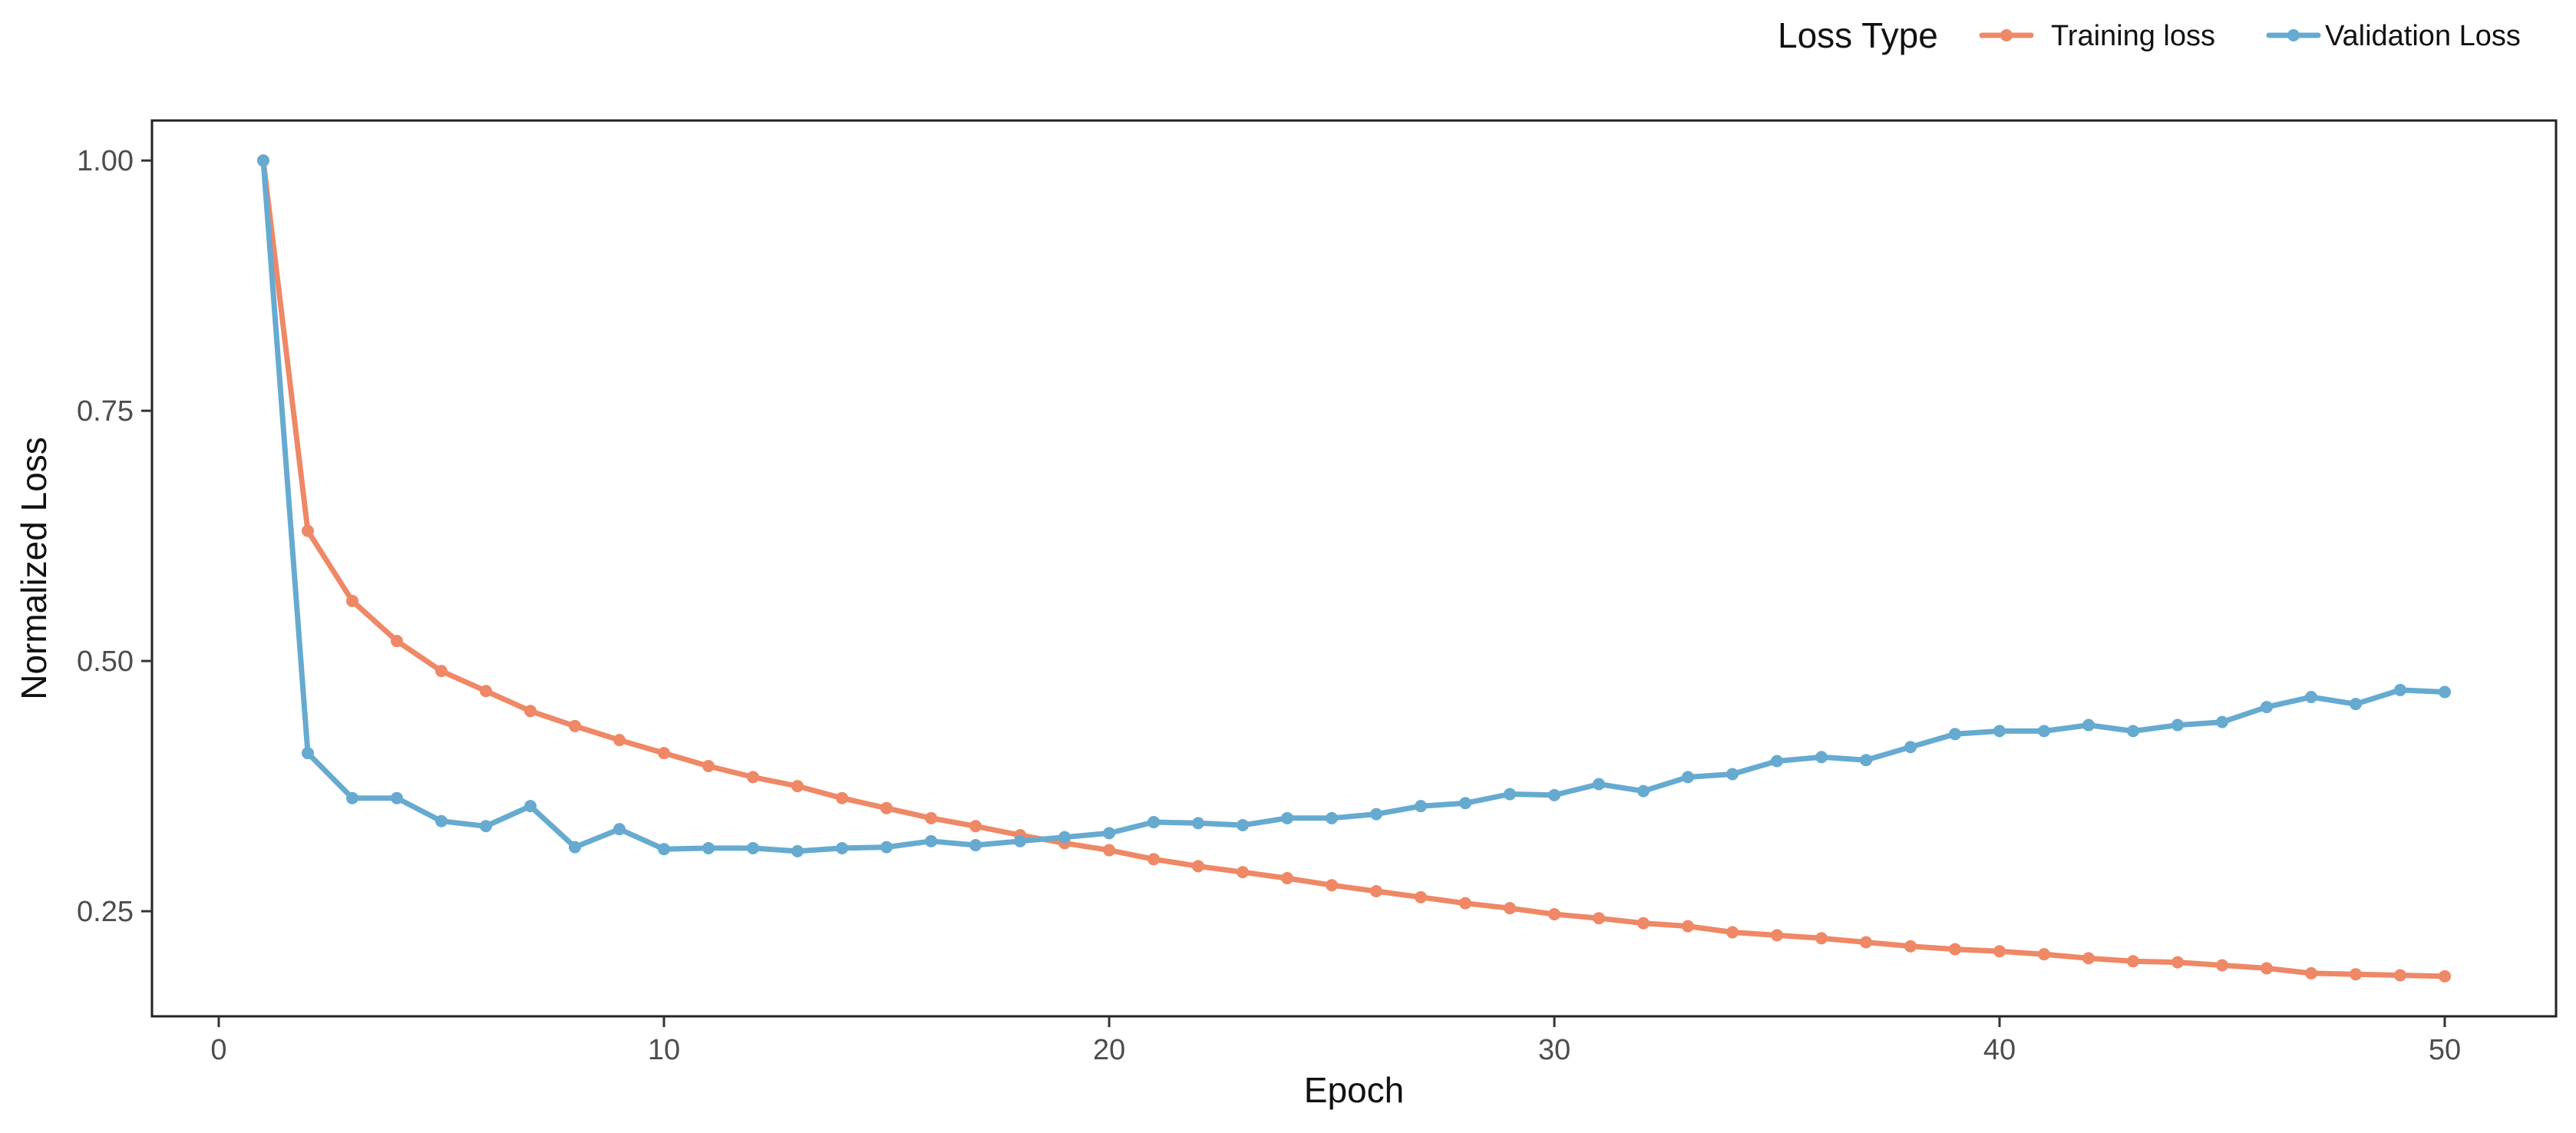 The image size is (2576, 1133). I want to click on legend: Loss Type Training loss Validation Loss, so click(2149, 35).